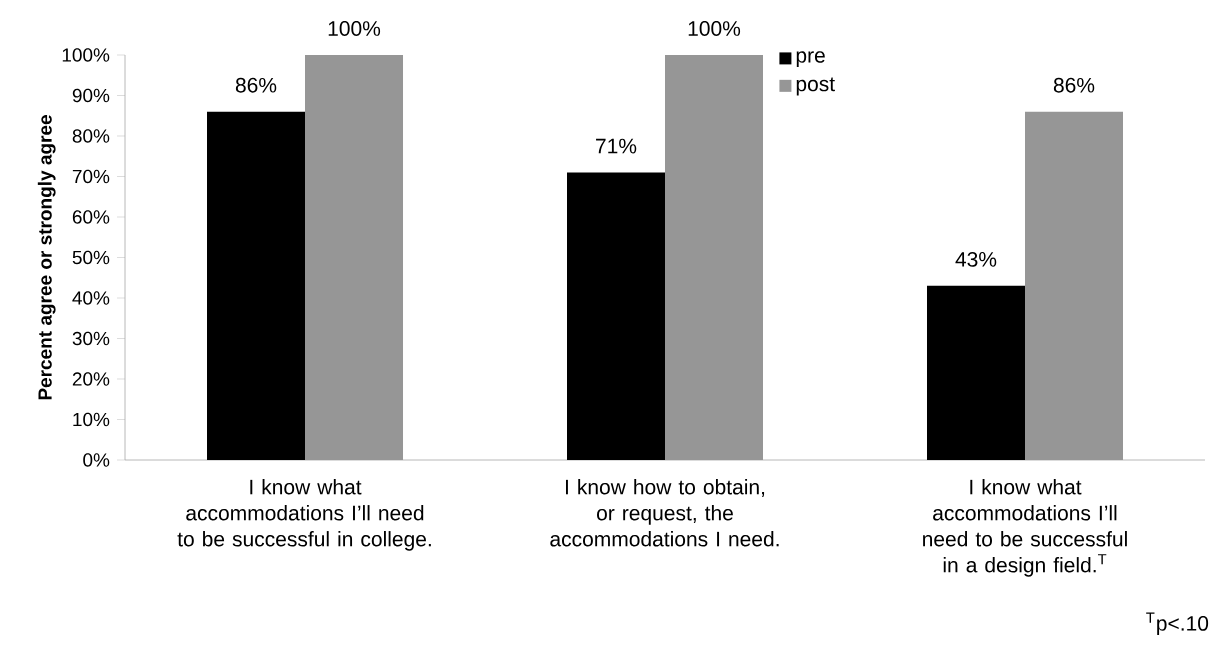  What do you see at coordinates (810, 59) in the screenshot?
I see `legend-label: pre` at bounding box center [810, 59].